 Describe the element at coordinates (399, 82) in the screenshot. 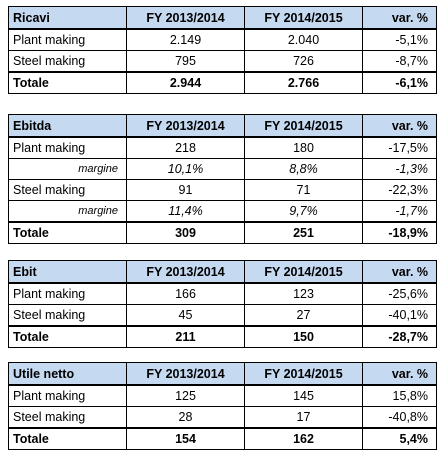

I see `cell-var: -6,1%` at that location.